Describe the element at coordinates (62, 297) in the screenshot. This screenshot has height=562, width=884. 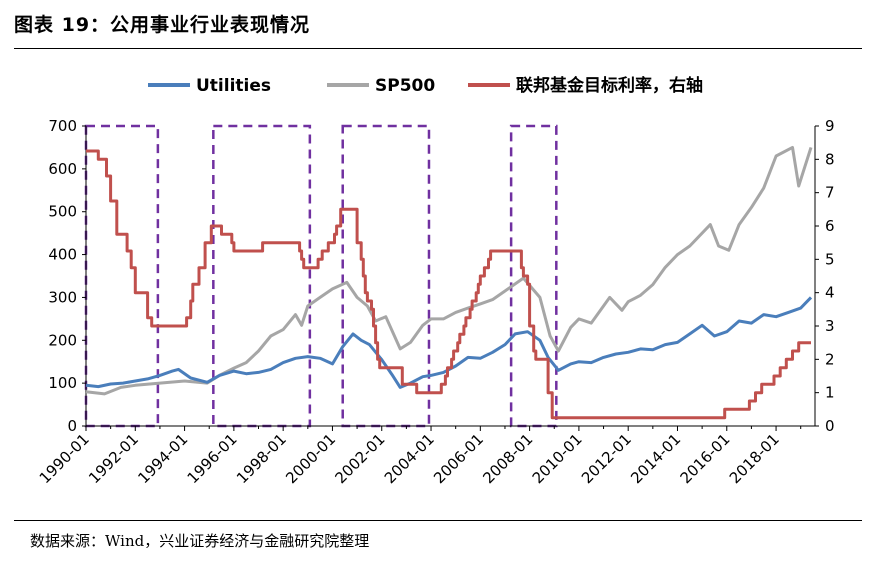
I see `y-tick-label-left: 300` at that location.